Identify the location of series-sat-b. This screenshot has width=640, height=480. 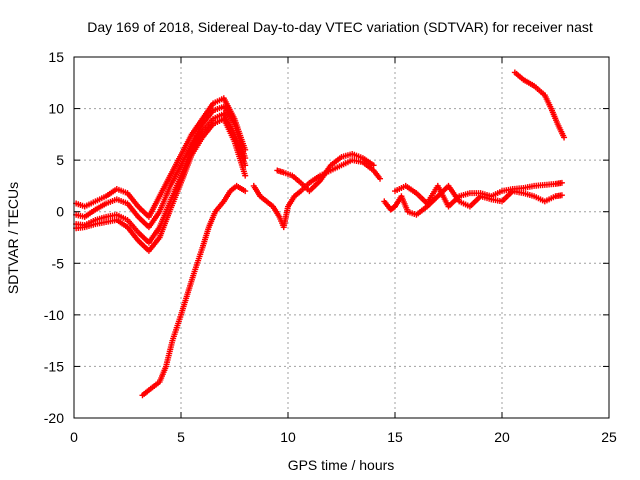
(161, 167).